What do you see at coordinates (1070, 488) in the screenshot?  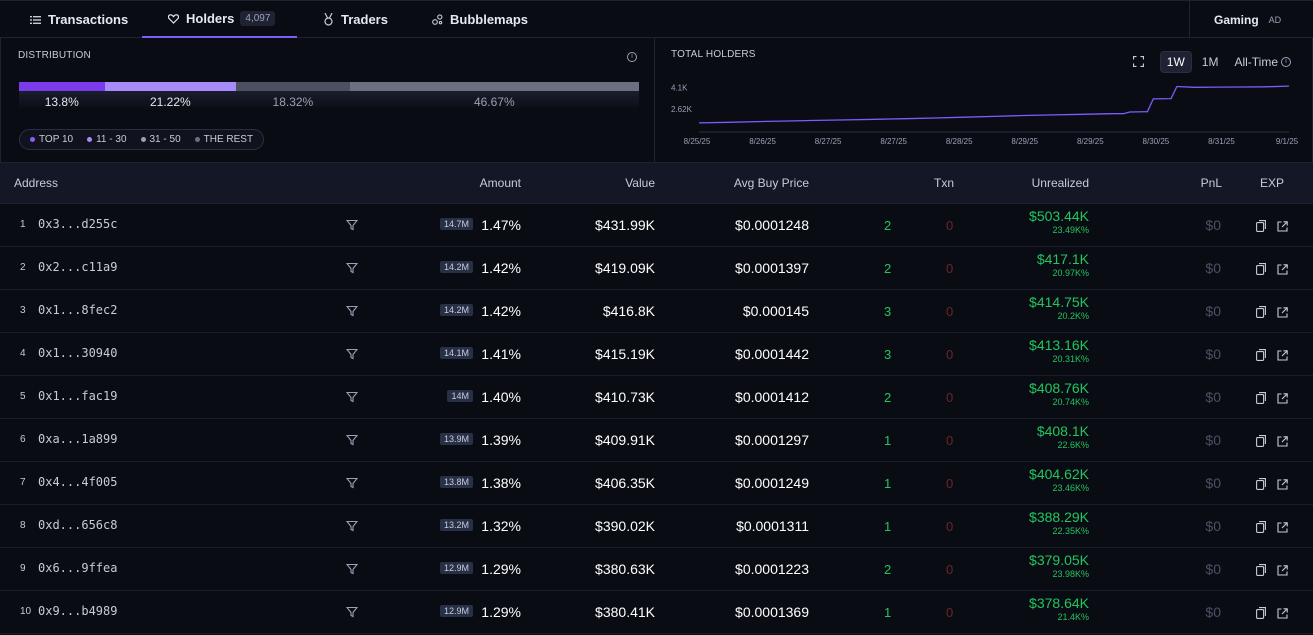 I see `unrealized-percent: 23.46K%` at bounding box center [1070, 488].